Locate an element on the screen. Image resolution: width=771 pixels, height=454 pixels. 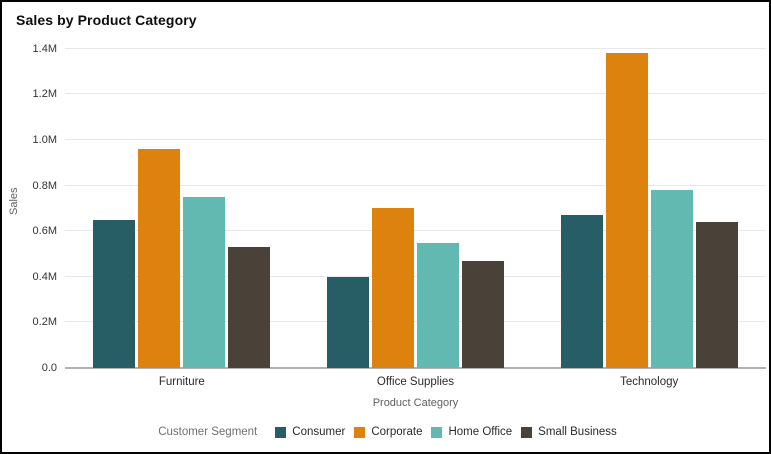
y-tick-label: 0.4M is located at coordinates (44, 276).